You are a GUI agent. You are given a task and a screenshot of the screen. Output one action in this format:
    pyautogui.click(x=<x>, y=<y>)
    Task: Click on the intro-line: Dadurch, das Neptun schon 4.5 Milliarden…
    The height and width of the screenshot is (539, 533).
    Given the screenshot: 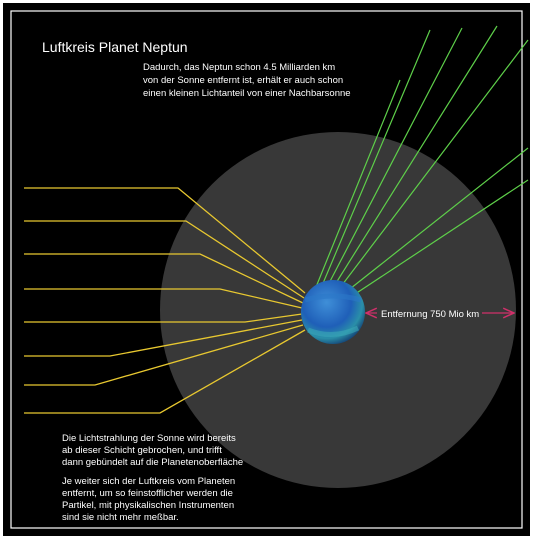 What is the action you would take?
    pyautogui.click(x=239, y=67)
    